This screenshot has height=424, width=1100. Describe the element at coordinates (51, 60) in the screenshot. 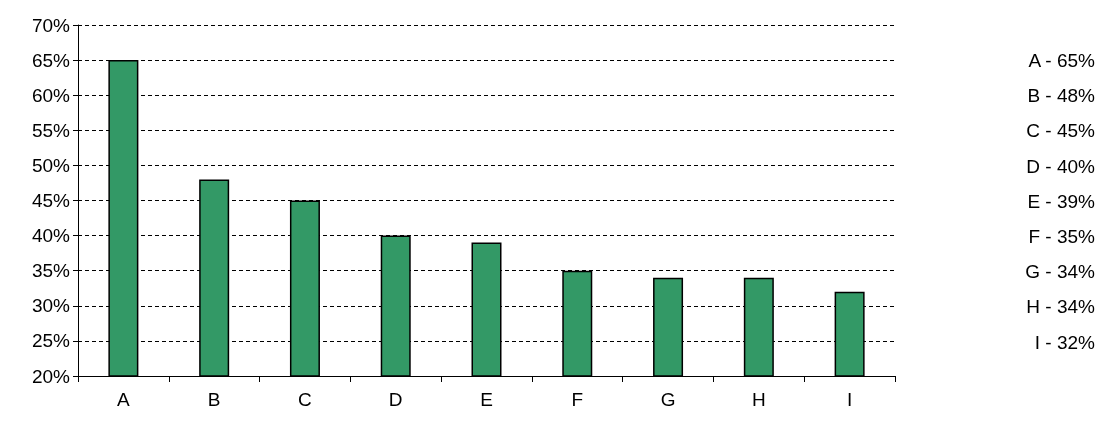

I see `y-tick-label: 65%` at that location.